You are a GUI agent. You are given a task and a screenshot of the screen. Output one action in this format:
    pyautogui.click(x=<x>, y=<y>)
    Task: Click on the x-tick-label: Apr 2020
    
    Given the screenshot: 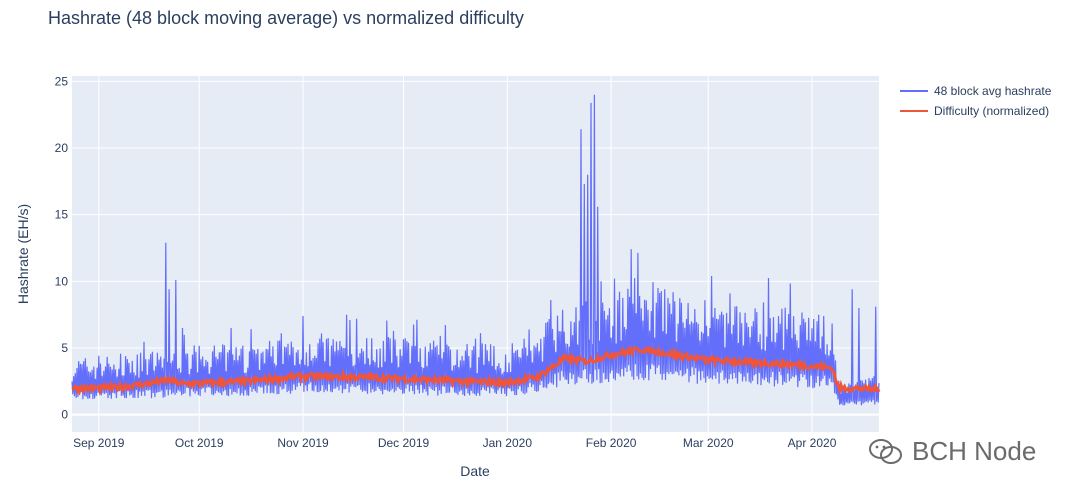 What is the action you would take?
    pyautogui.click(x=812, y=443)
    